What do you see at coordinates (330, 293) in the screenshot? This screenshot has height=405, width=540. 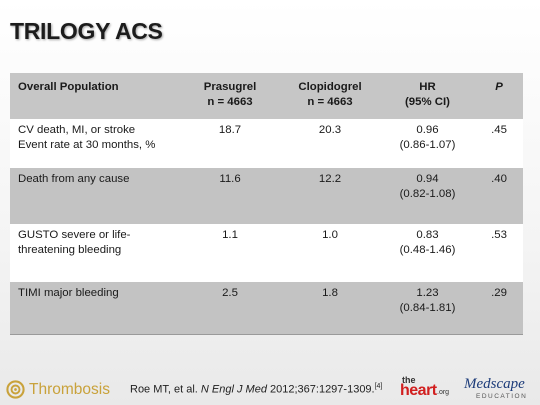 I see `clopidogrel-value: 1.8` at bounding box center [330, 293].